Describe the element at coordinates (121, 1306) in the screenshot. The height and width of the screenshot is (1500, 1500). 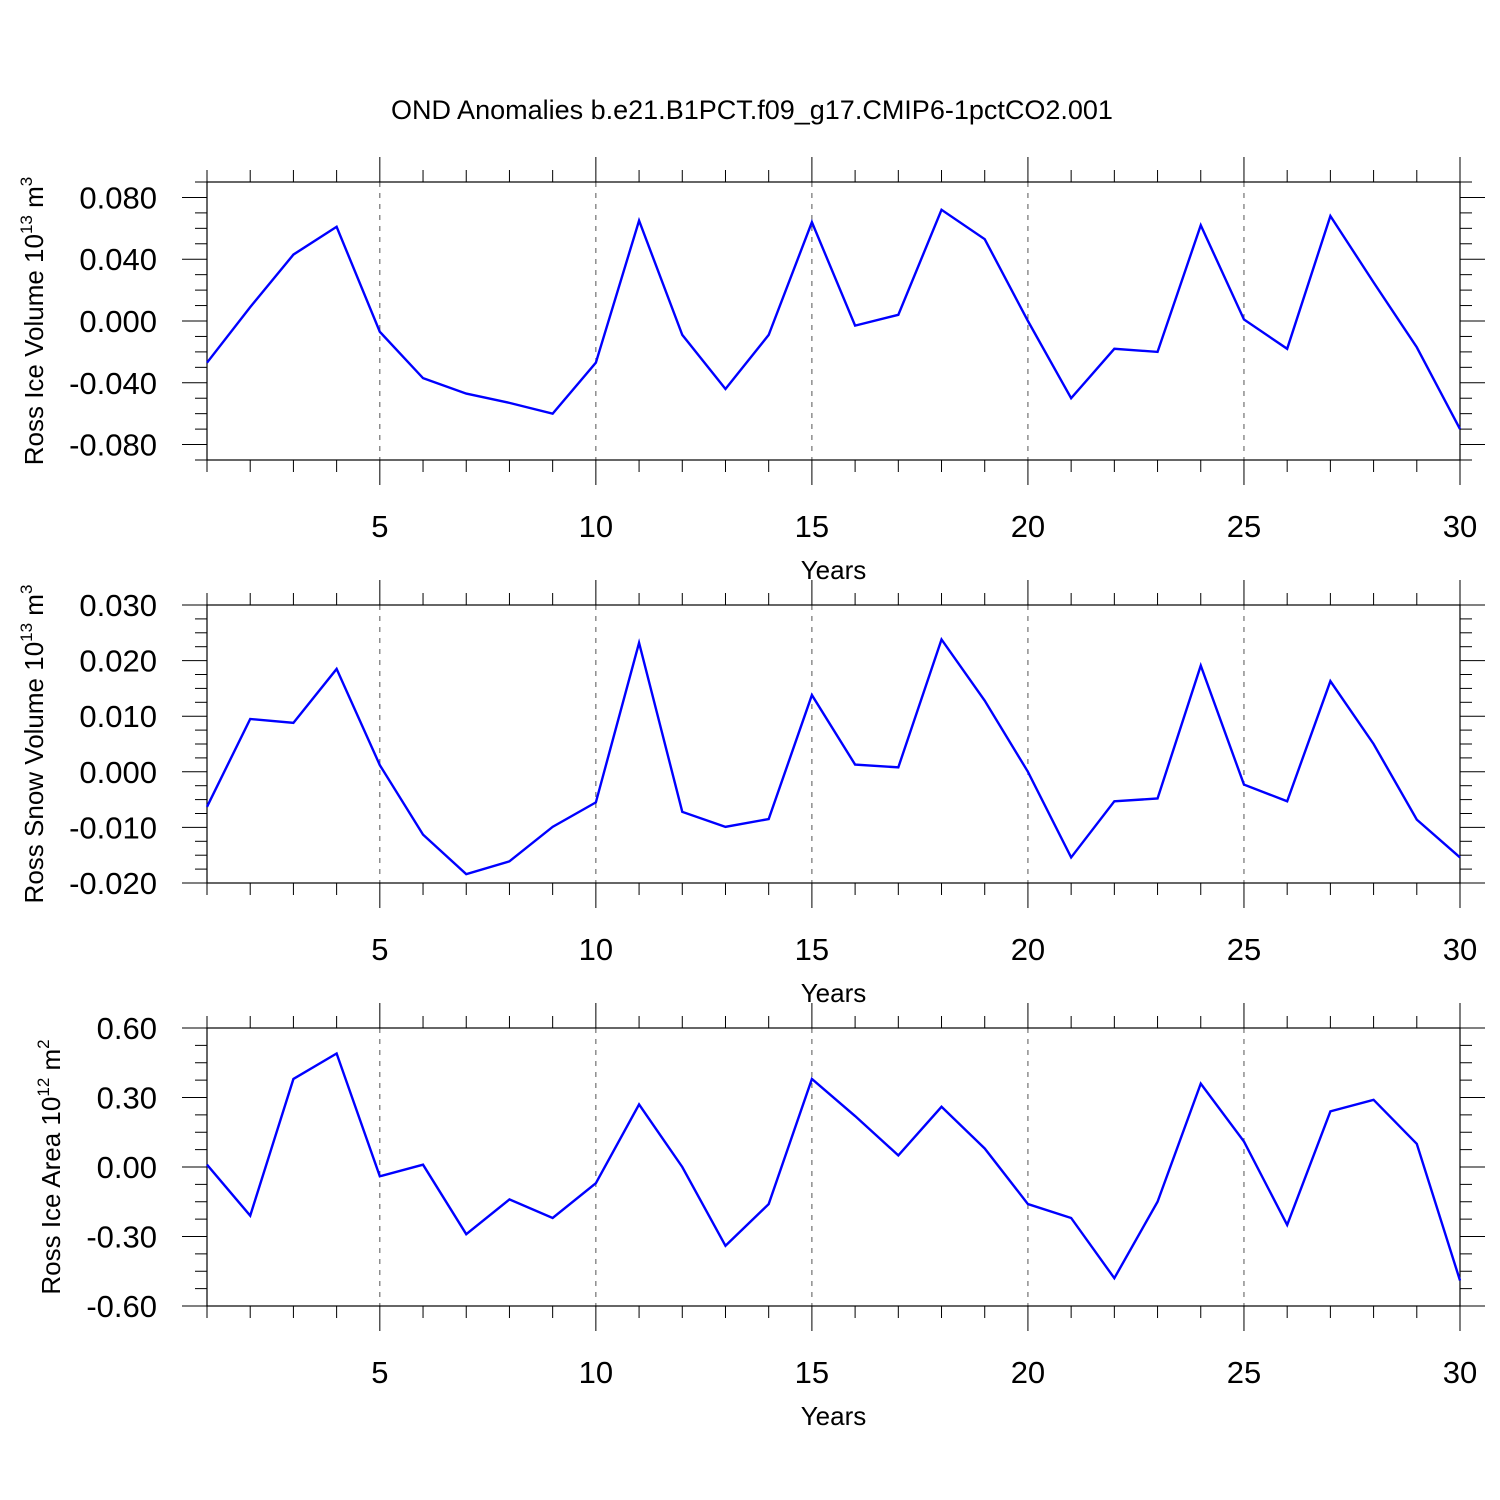
I see `y-tick-label: -0.60` at that location.